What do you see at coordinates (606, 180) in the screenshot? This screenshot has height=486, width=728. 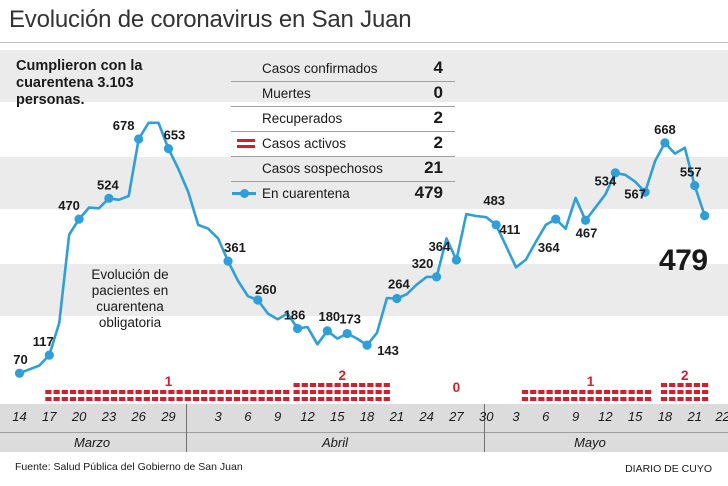 I see `data-label: 534` at bounding box center [606, 180].